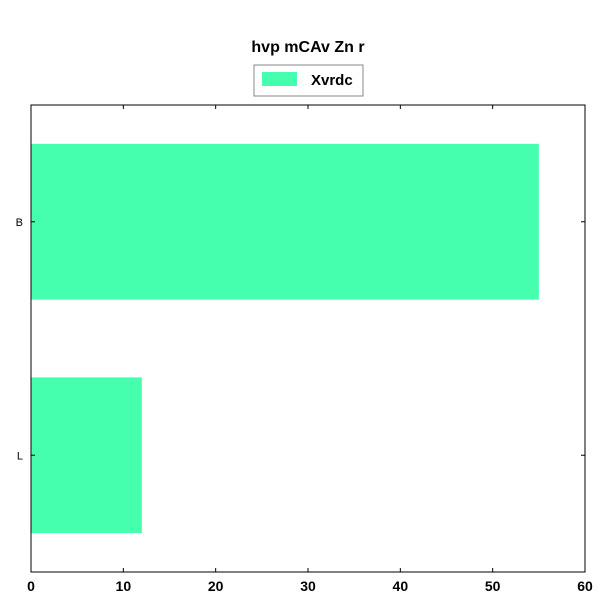  What do you see at coordinates (308, 80) in the screenshot?
I see `legend: Xvrdc` at bounding box center [308, 80].